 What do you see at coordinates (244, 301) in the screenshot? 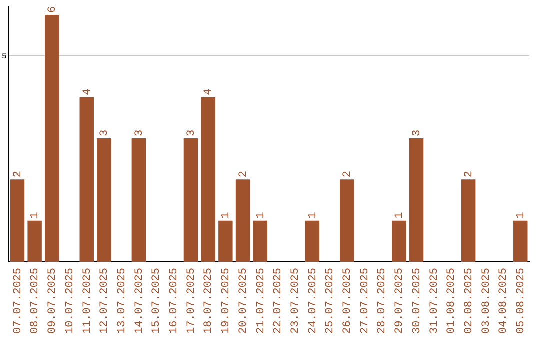
I see `x-tick-label: 20.07.2025` at bounding box center [244, 301].